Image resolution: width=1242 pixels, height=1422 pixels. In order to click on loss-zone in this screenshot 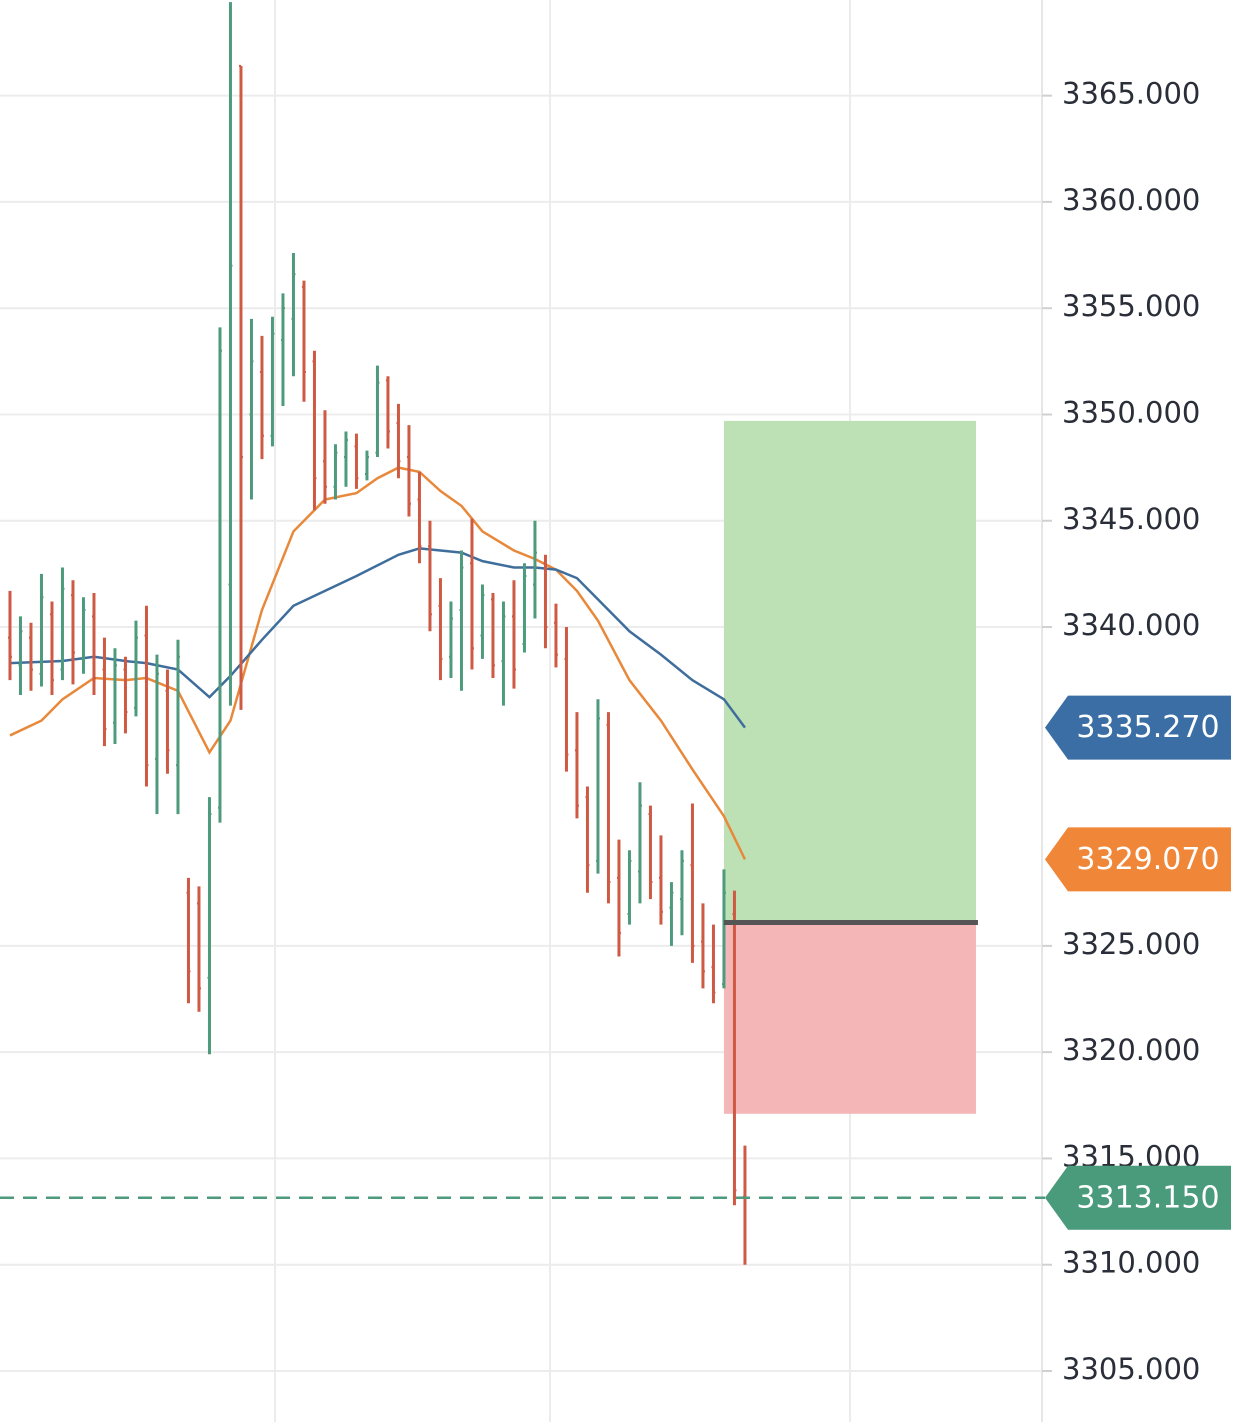, I will do `click(849, 1018)`.